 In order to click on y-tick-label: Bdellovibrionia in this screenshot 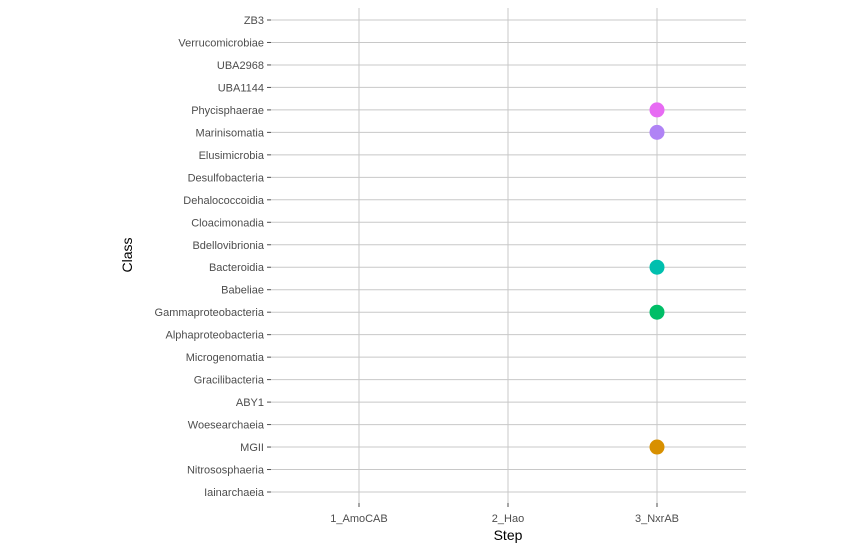, I will do `click(228, 246)`.